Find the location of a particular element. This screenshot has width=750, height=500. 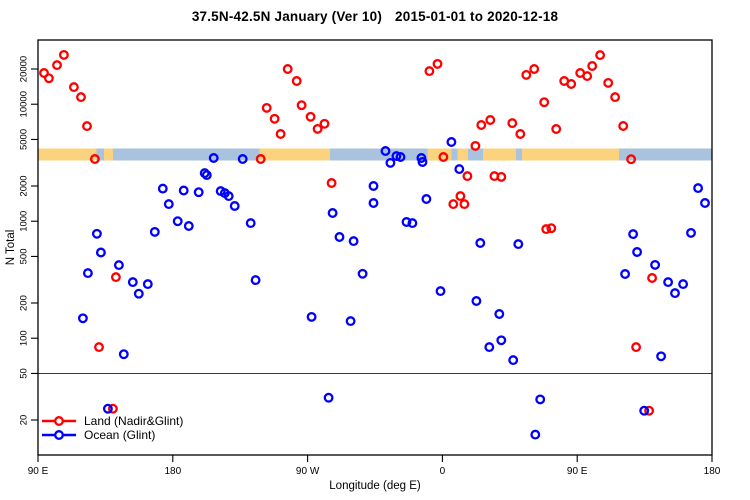

legend-item-ocean: Ocean (Glint) is located at coordinates (112, 435).